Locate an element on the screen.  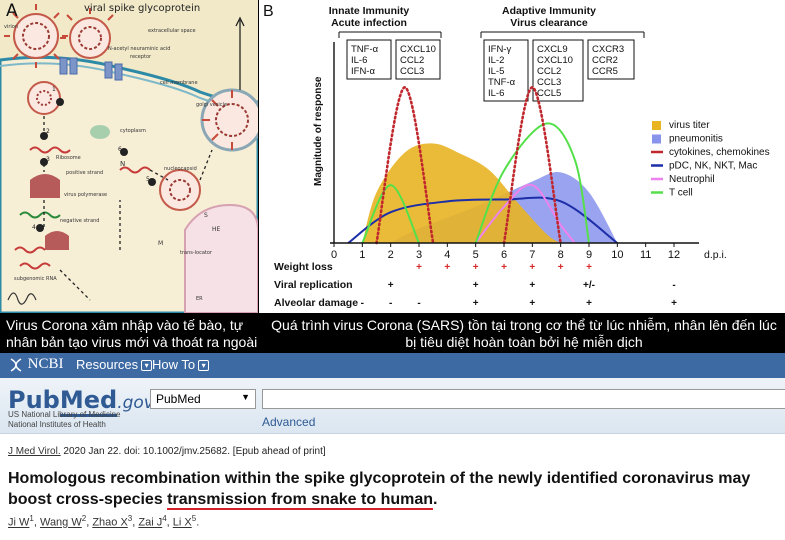
ncbi-toolbar: NCBI Resources ▾ How To ▾ is located at coordinates (392, 365).